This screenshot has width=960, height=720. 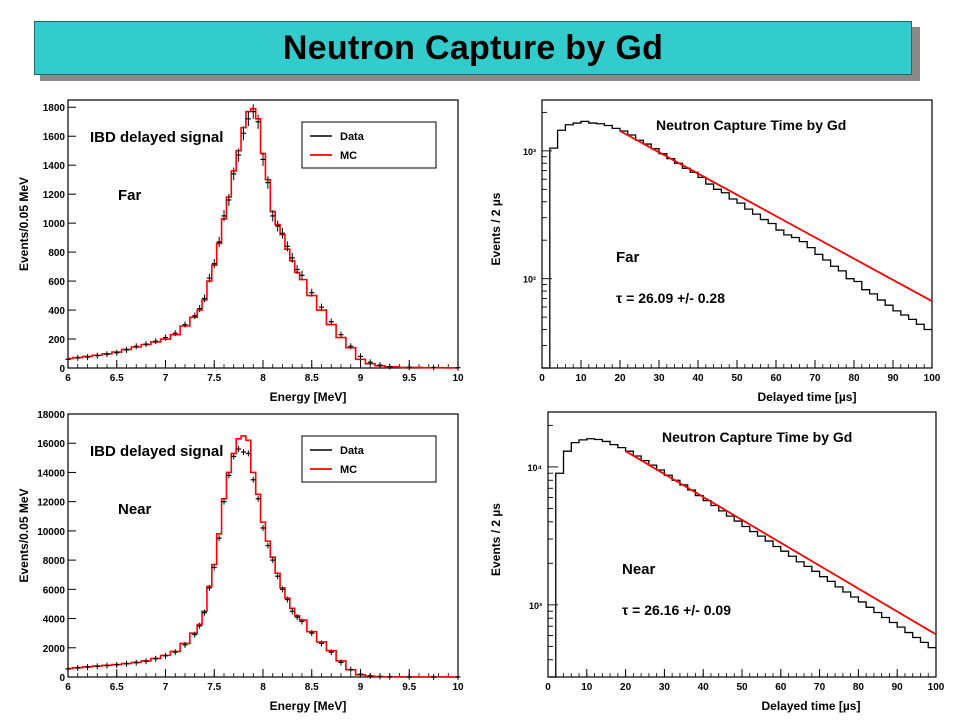 What do you see at coordinates (56, 282) in the screenshot?
I see `y-tick-label: 600` at bounding box center [56, 282].